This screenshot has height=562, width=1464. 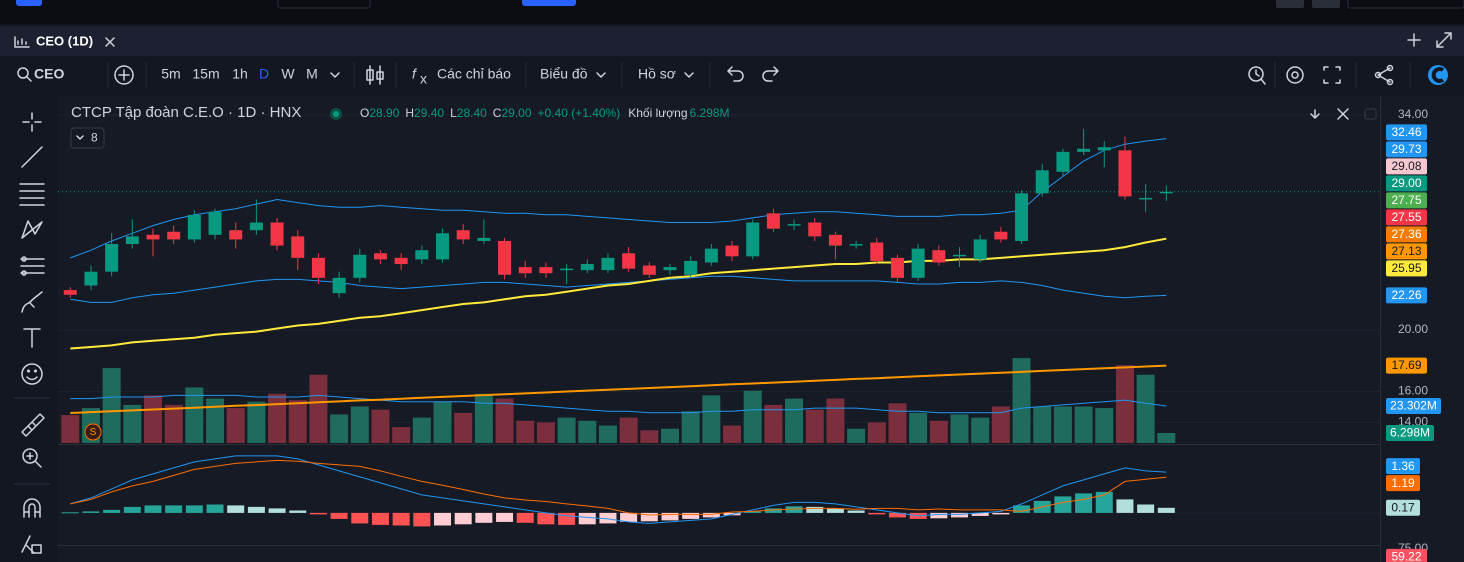 I want to click on maximize, so click(x=1444, y=40).